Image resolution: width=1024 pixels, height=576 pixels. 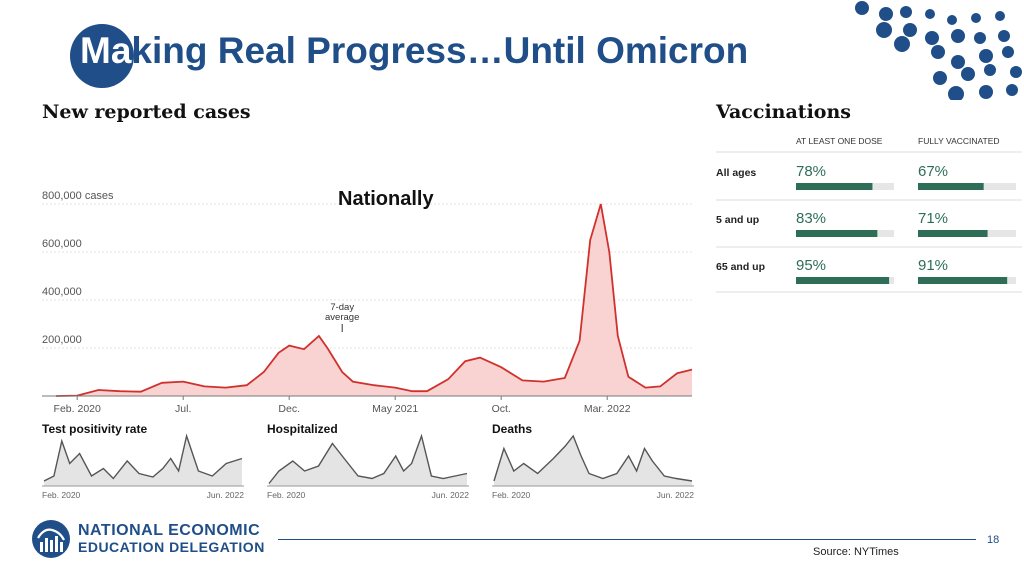 I want to click on title-circle-accent, so click(x=102, y=56).